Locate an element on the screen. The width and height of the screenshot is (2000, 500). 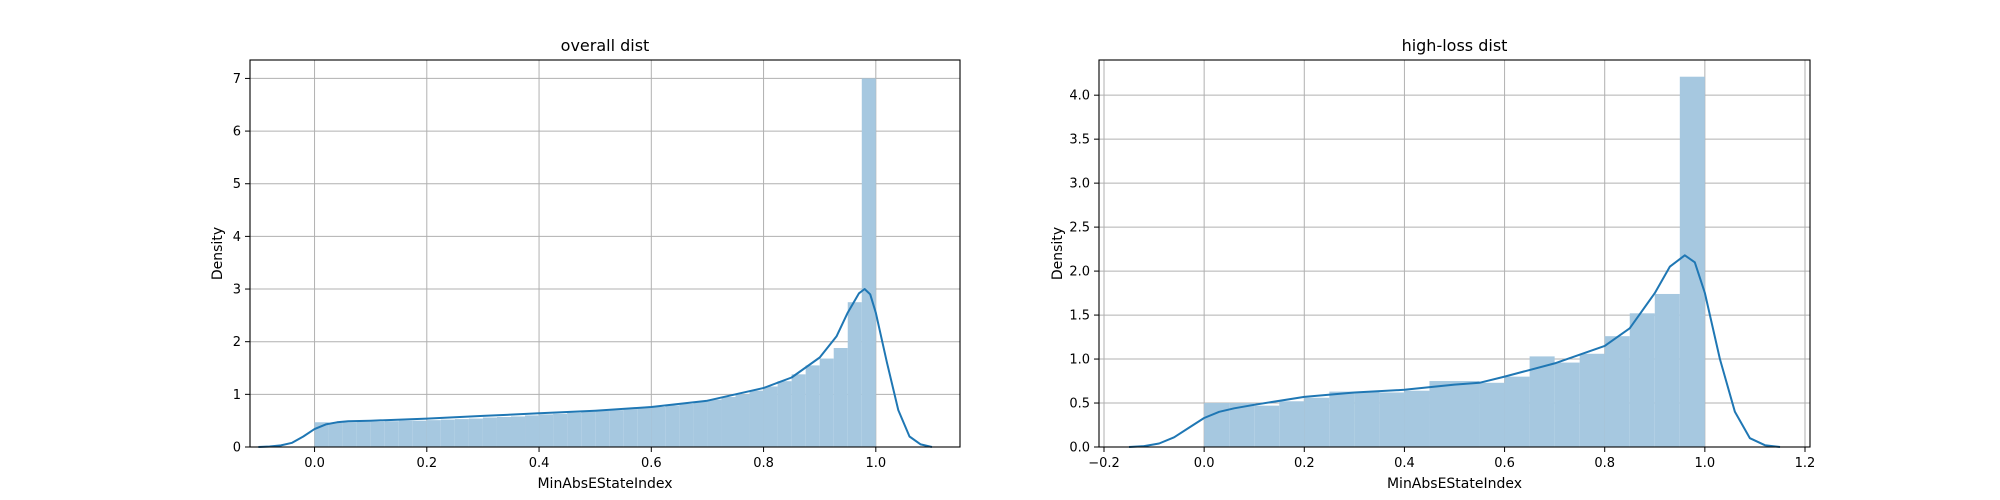
y-tick-label: 2.0 is located at coordinates (1079, 272).